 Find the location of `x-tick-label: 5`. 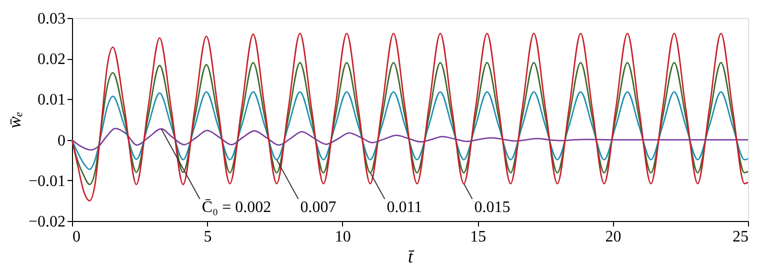

x-tick-label: 5 is located at coordinates (208, 237).